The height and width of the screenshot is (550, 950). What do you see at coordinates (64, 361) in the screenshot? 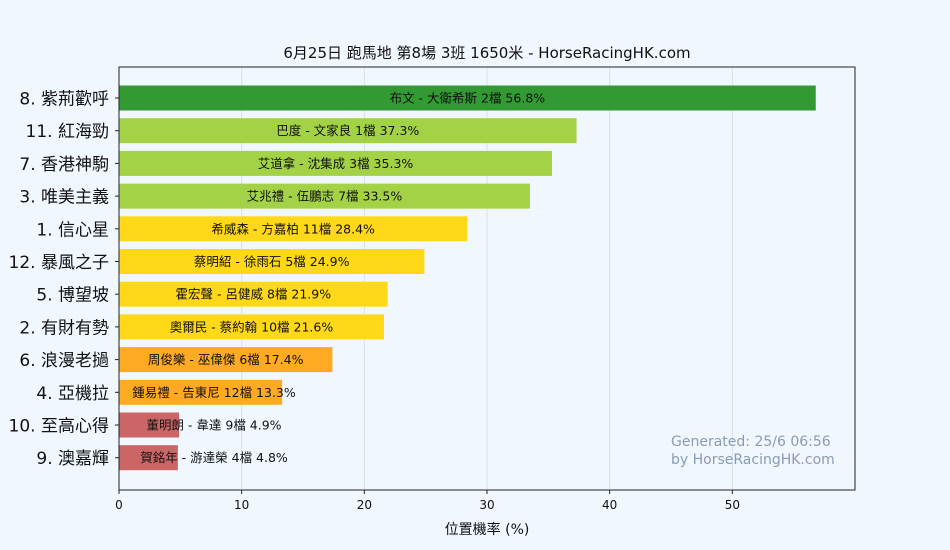
I see `y-tick-label: 6. 浪漫老撾` at bounding box center [64, 361].